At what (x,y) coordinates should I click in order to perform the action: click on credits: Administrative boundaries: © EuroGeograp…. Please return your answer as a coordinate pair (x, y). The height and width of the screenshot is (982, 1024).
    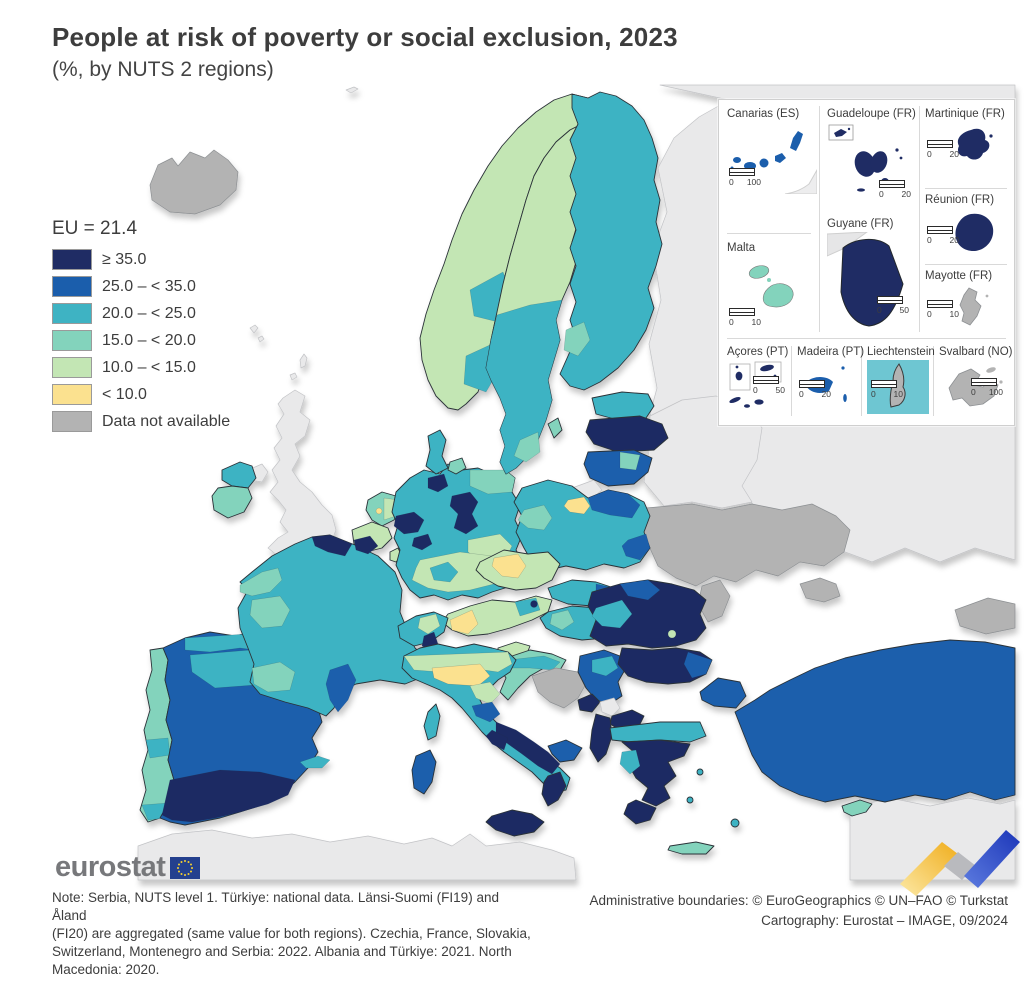
    Looking at the image, I should click on (798, 911).